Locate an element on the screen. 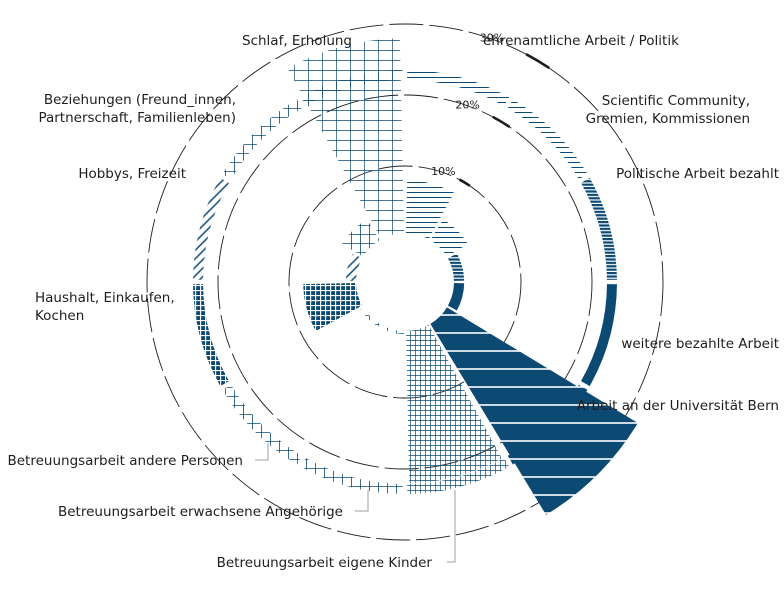 This screenshot has height=590, width=784. ring-label-20: 20% is located at coordinates (467, 104).